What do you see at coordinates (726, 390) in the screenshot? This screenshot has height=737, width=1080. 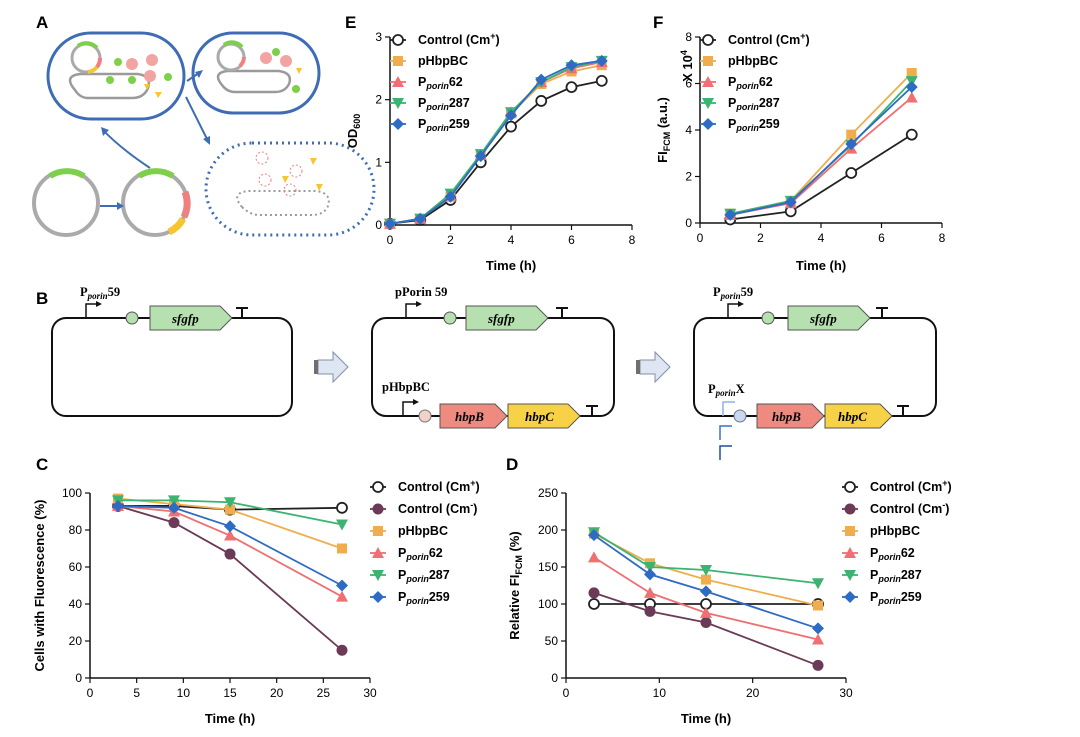 I see `construct-3-promoter-2: PporinX` at bounding box center [726, 390].